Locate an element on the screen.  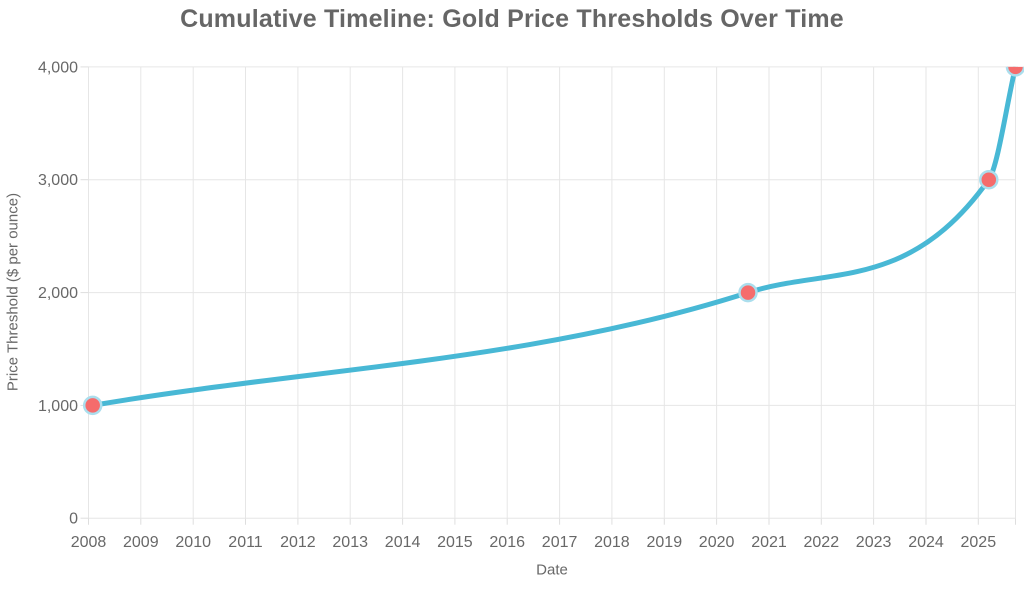
y-tick-label: 4,000 is located at coordinates (58, 67).